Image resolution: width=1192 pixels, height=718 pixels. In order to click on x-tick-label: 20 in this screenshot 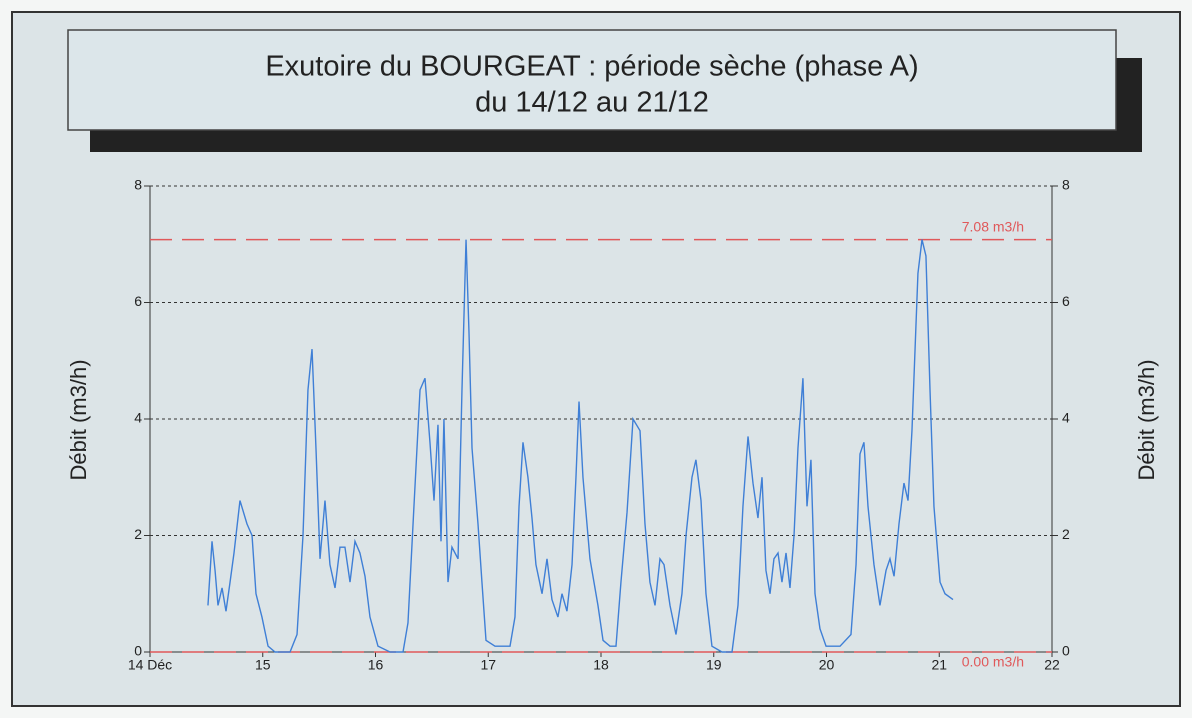, I will do `click(827, 665)`.